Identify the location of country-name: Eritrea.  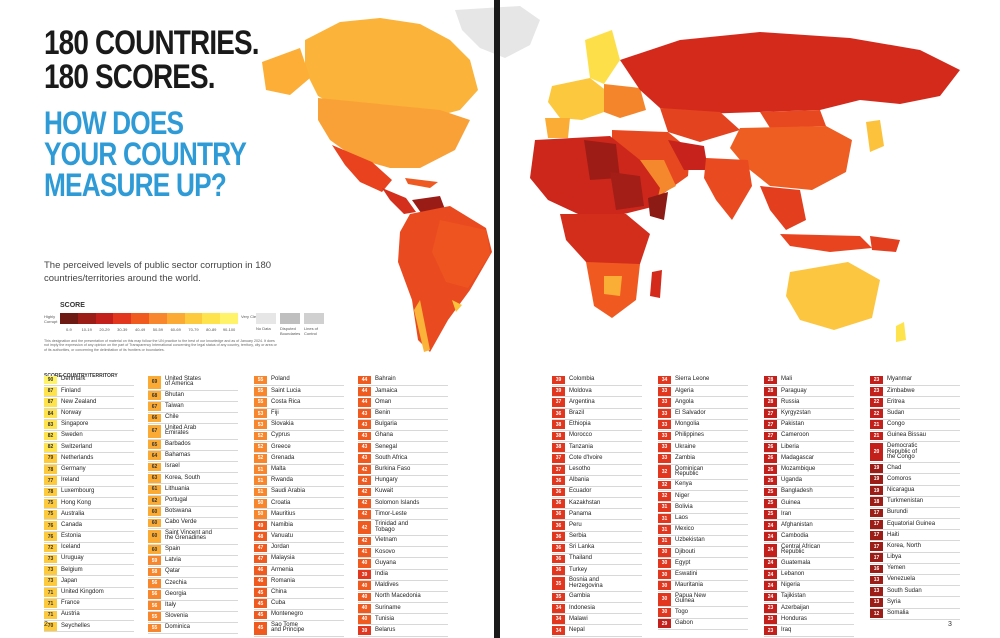
(896, 401).